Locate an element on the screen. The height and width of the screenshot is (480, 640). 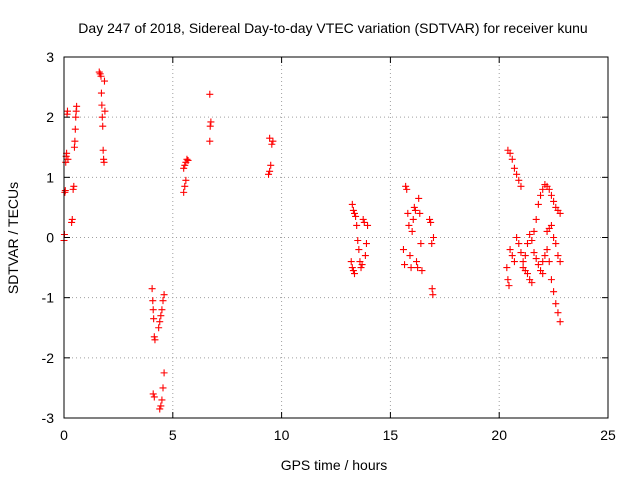
x-tick-label: 0 is located at coordinates (64, 435).